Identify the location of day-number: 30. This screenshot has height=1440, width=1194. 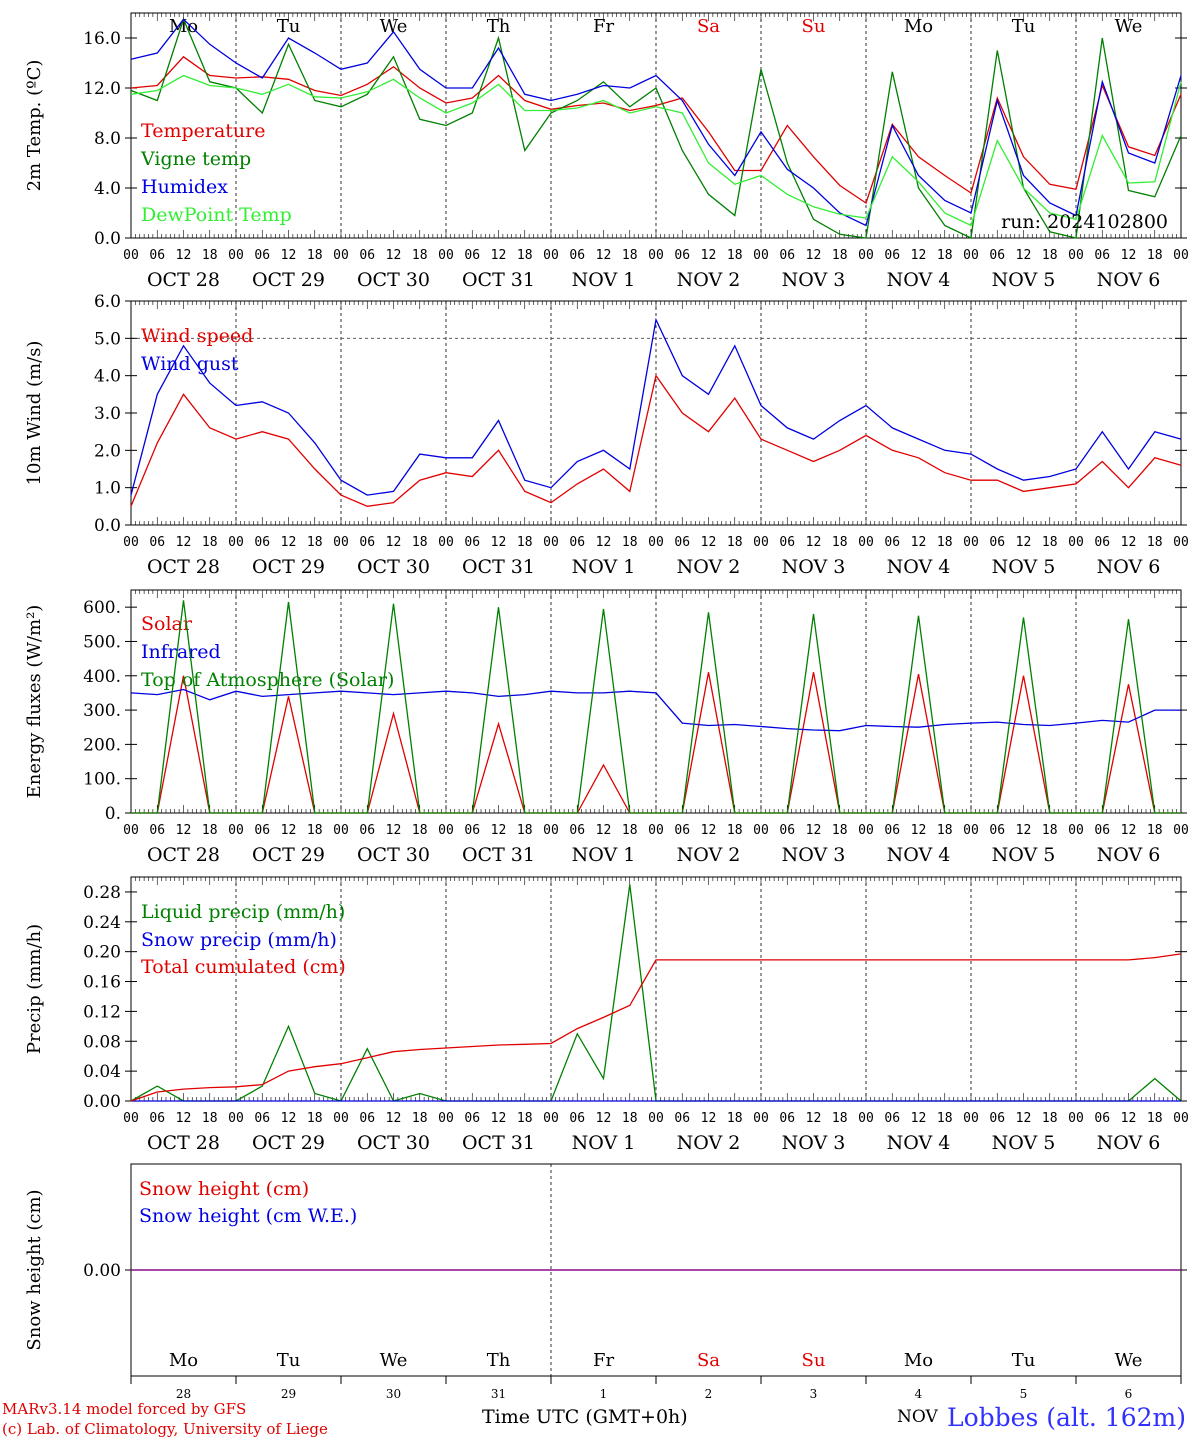
(393, 1394).